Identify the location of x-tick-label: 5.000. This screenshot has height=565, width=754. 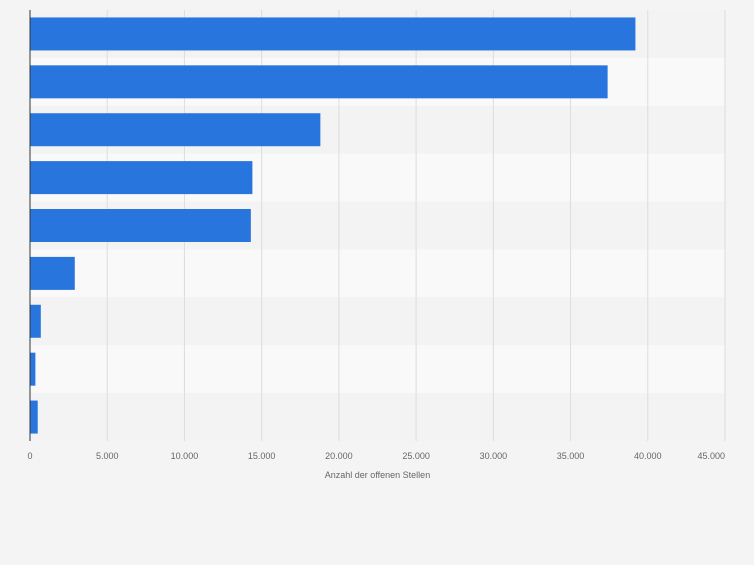
(107, 456).